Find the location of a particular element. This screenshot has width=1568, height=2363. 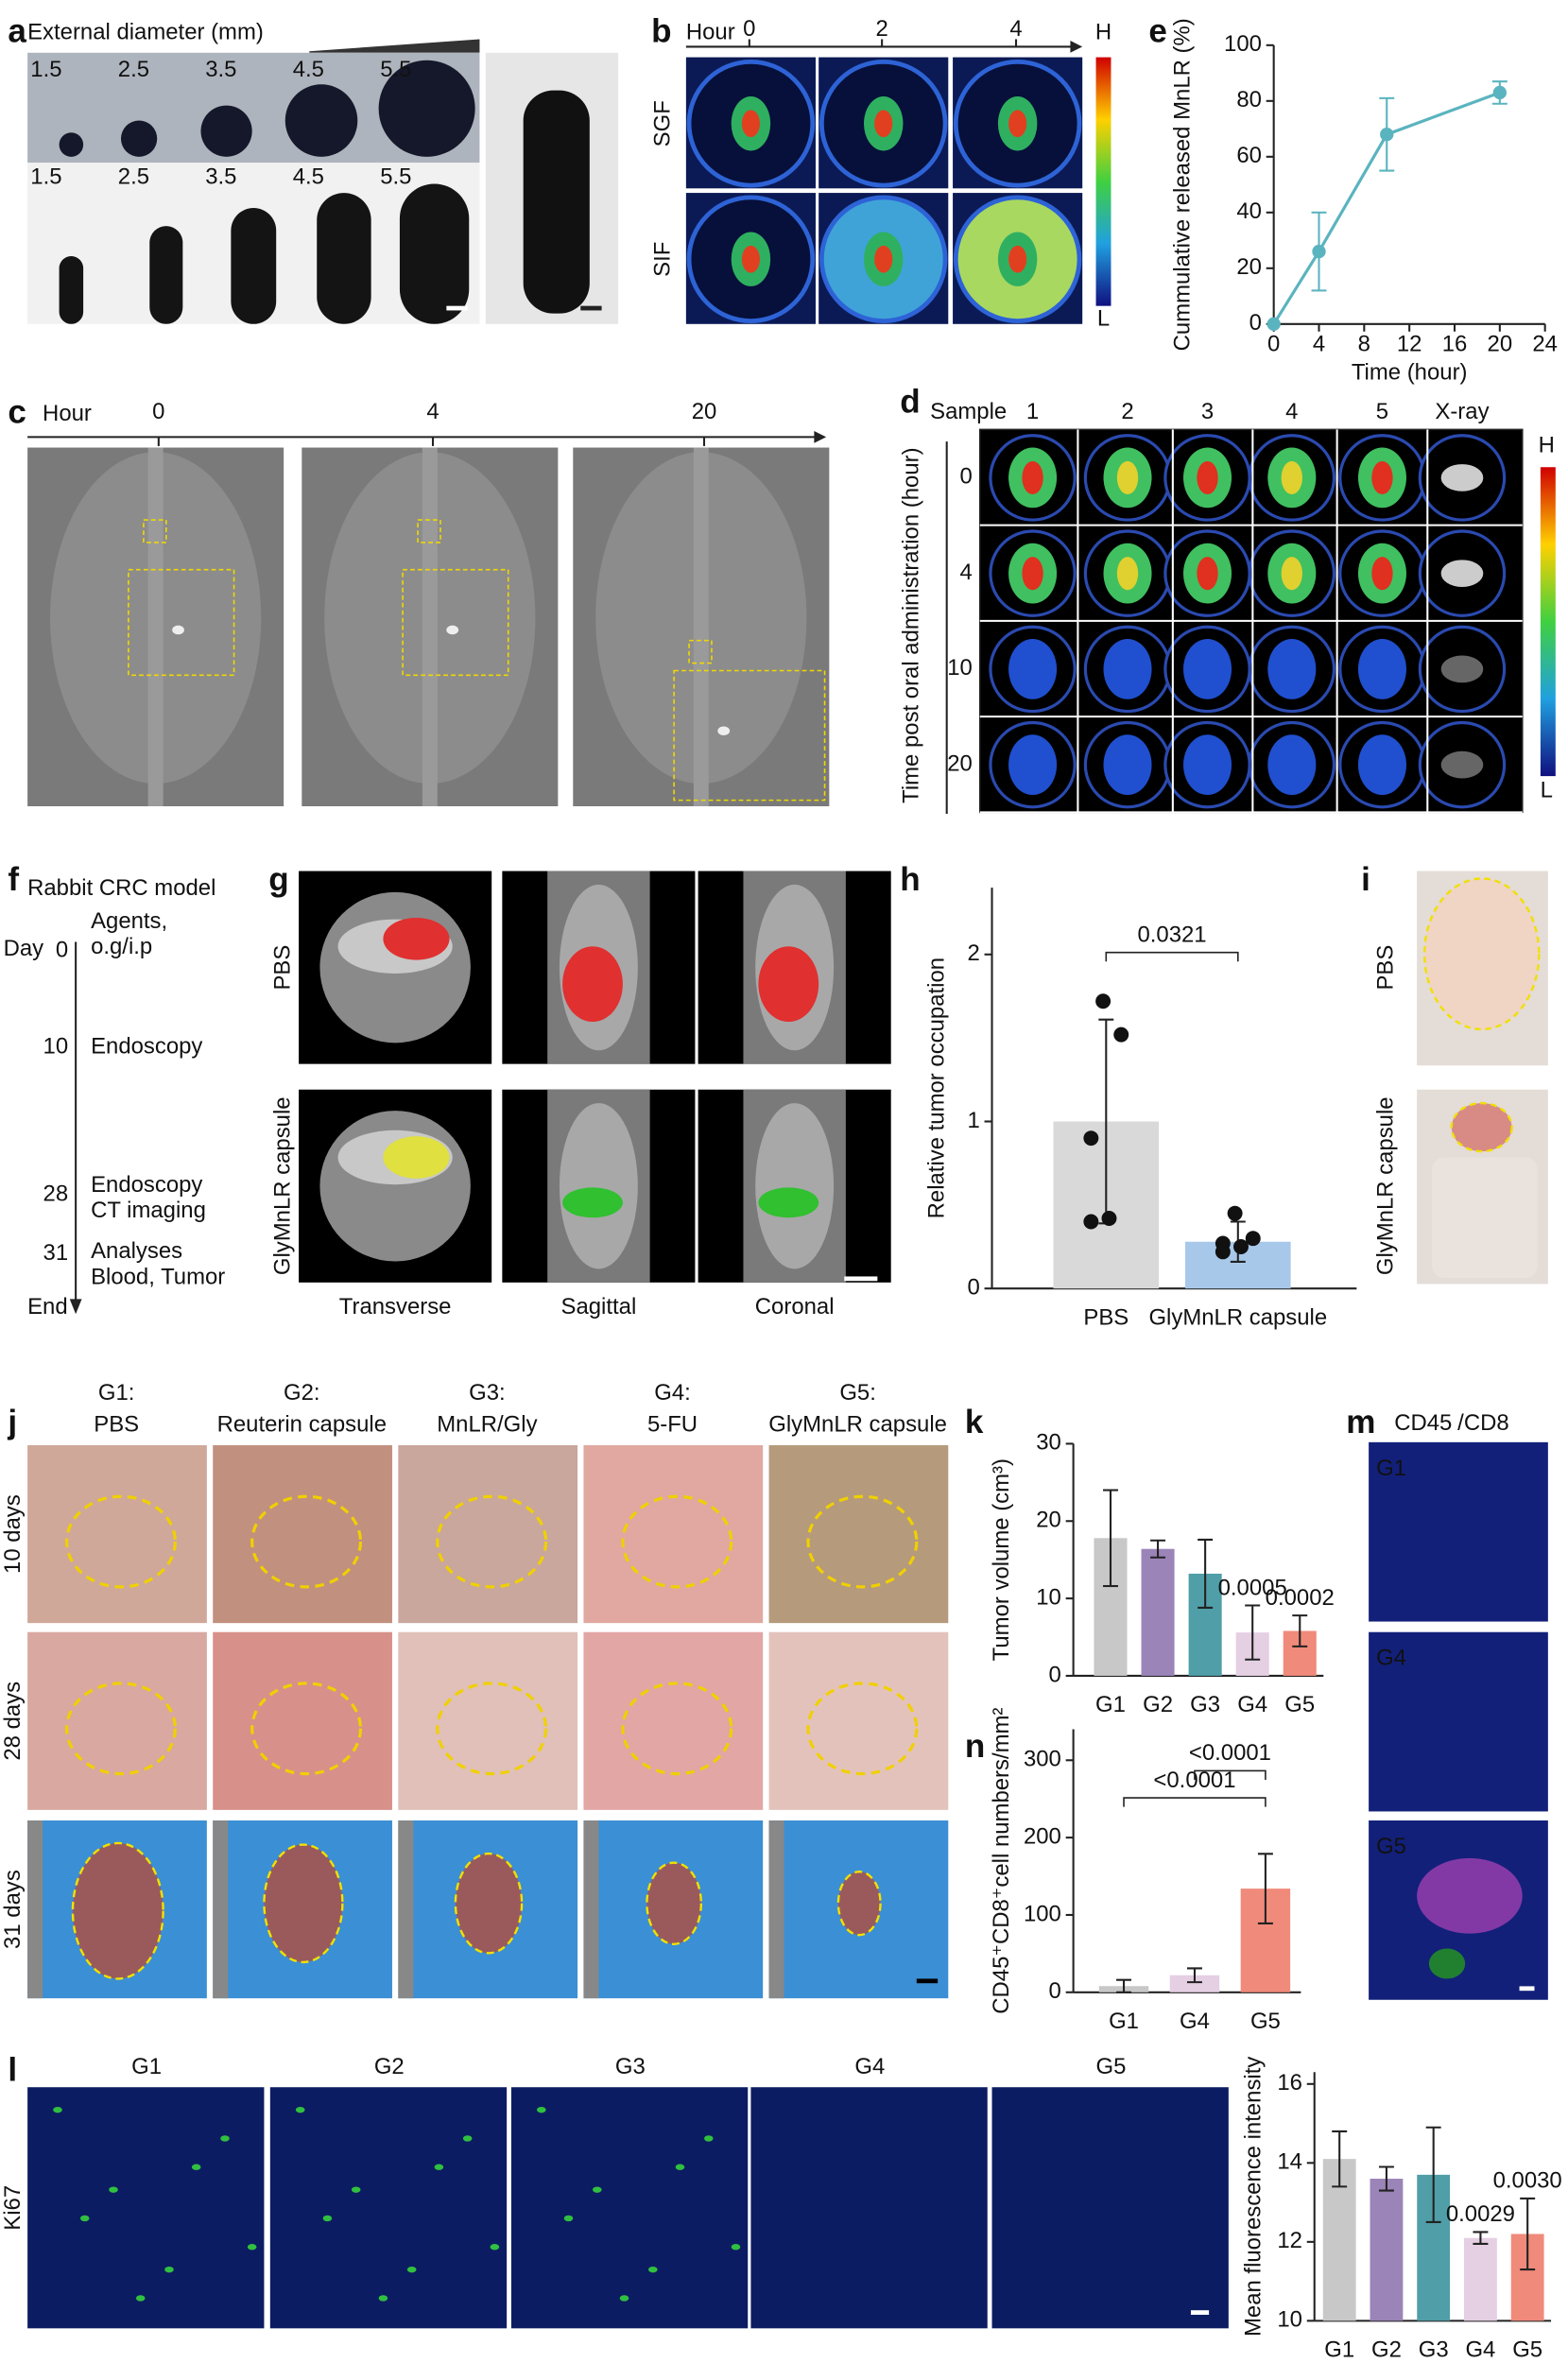

column-title: Sample is located at coordinates (968, 411).